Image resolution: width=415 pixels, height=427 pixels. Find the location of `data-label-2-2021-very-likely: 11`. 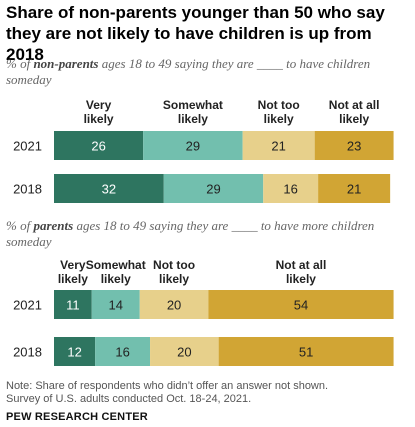

data-label-2-2021-very-likely: 11 is located at coordinates (73, 305).